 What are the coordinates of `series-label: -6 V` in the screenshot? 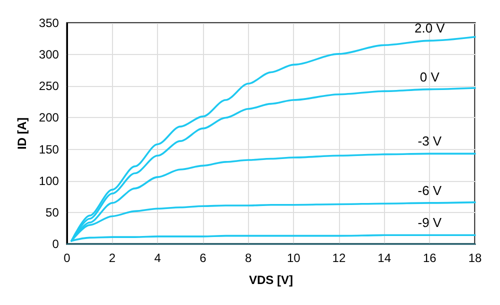 It's located at (430, 190).